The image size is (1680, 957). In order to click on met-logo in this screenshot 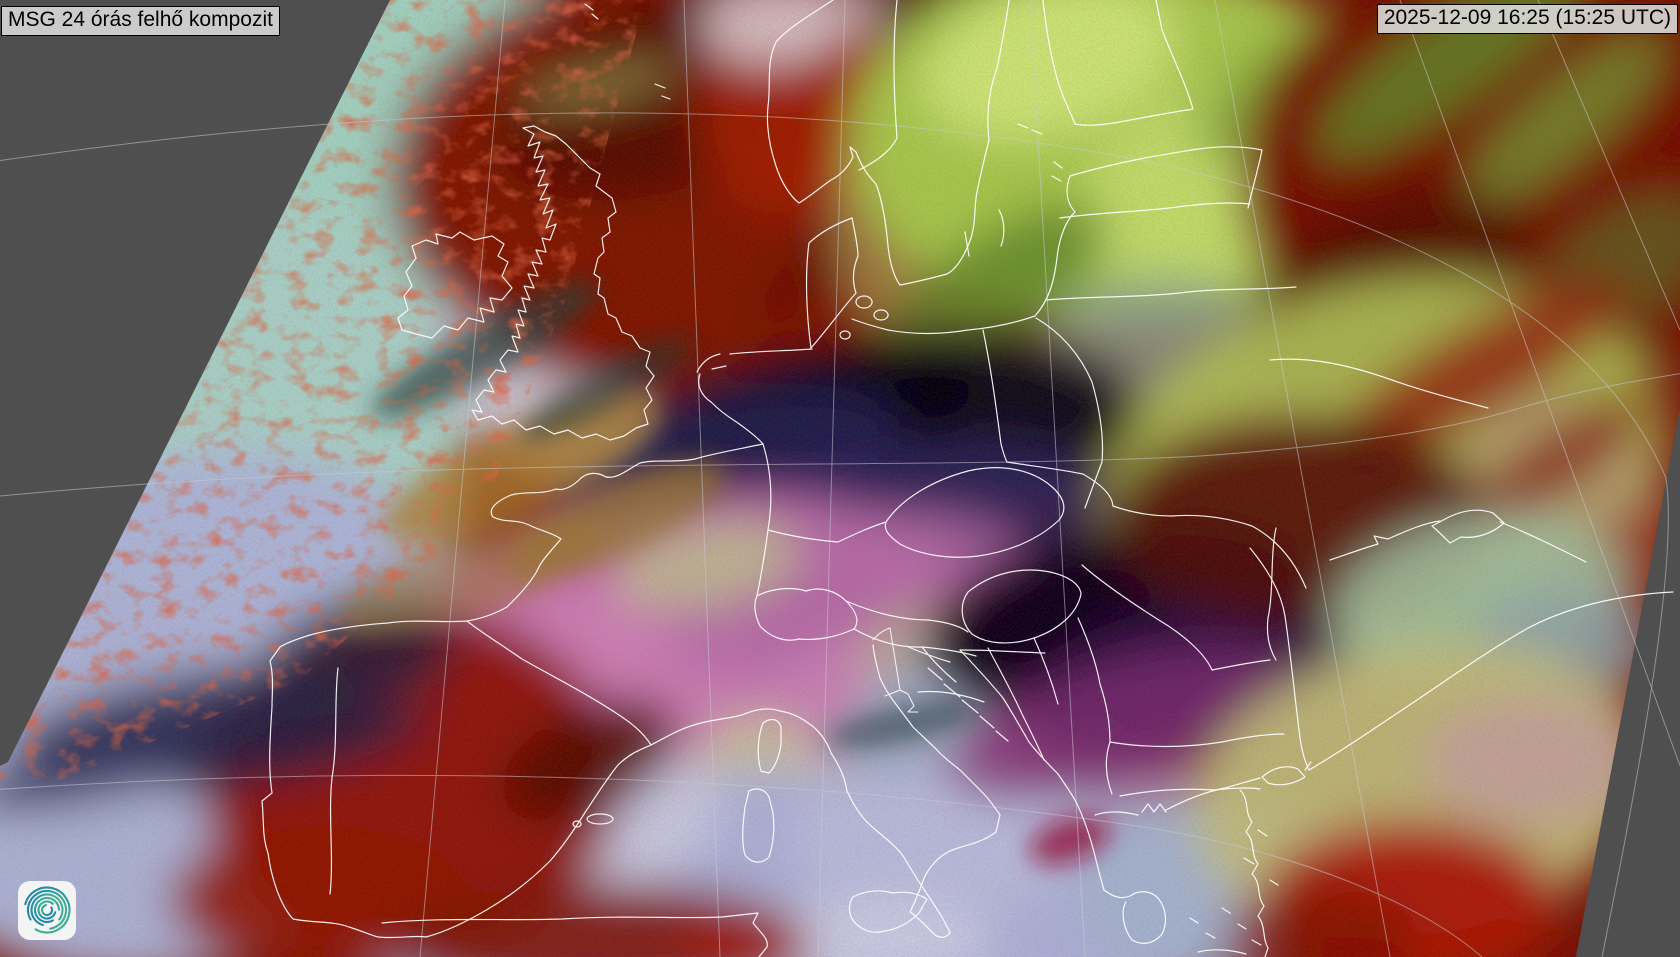, I will do `click(47, 910)`.